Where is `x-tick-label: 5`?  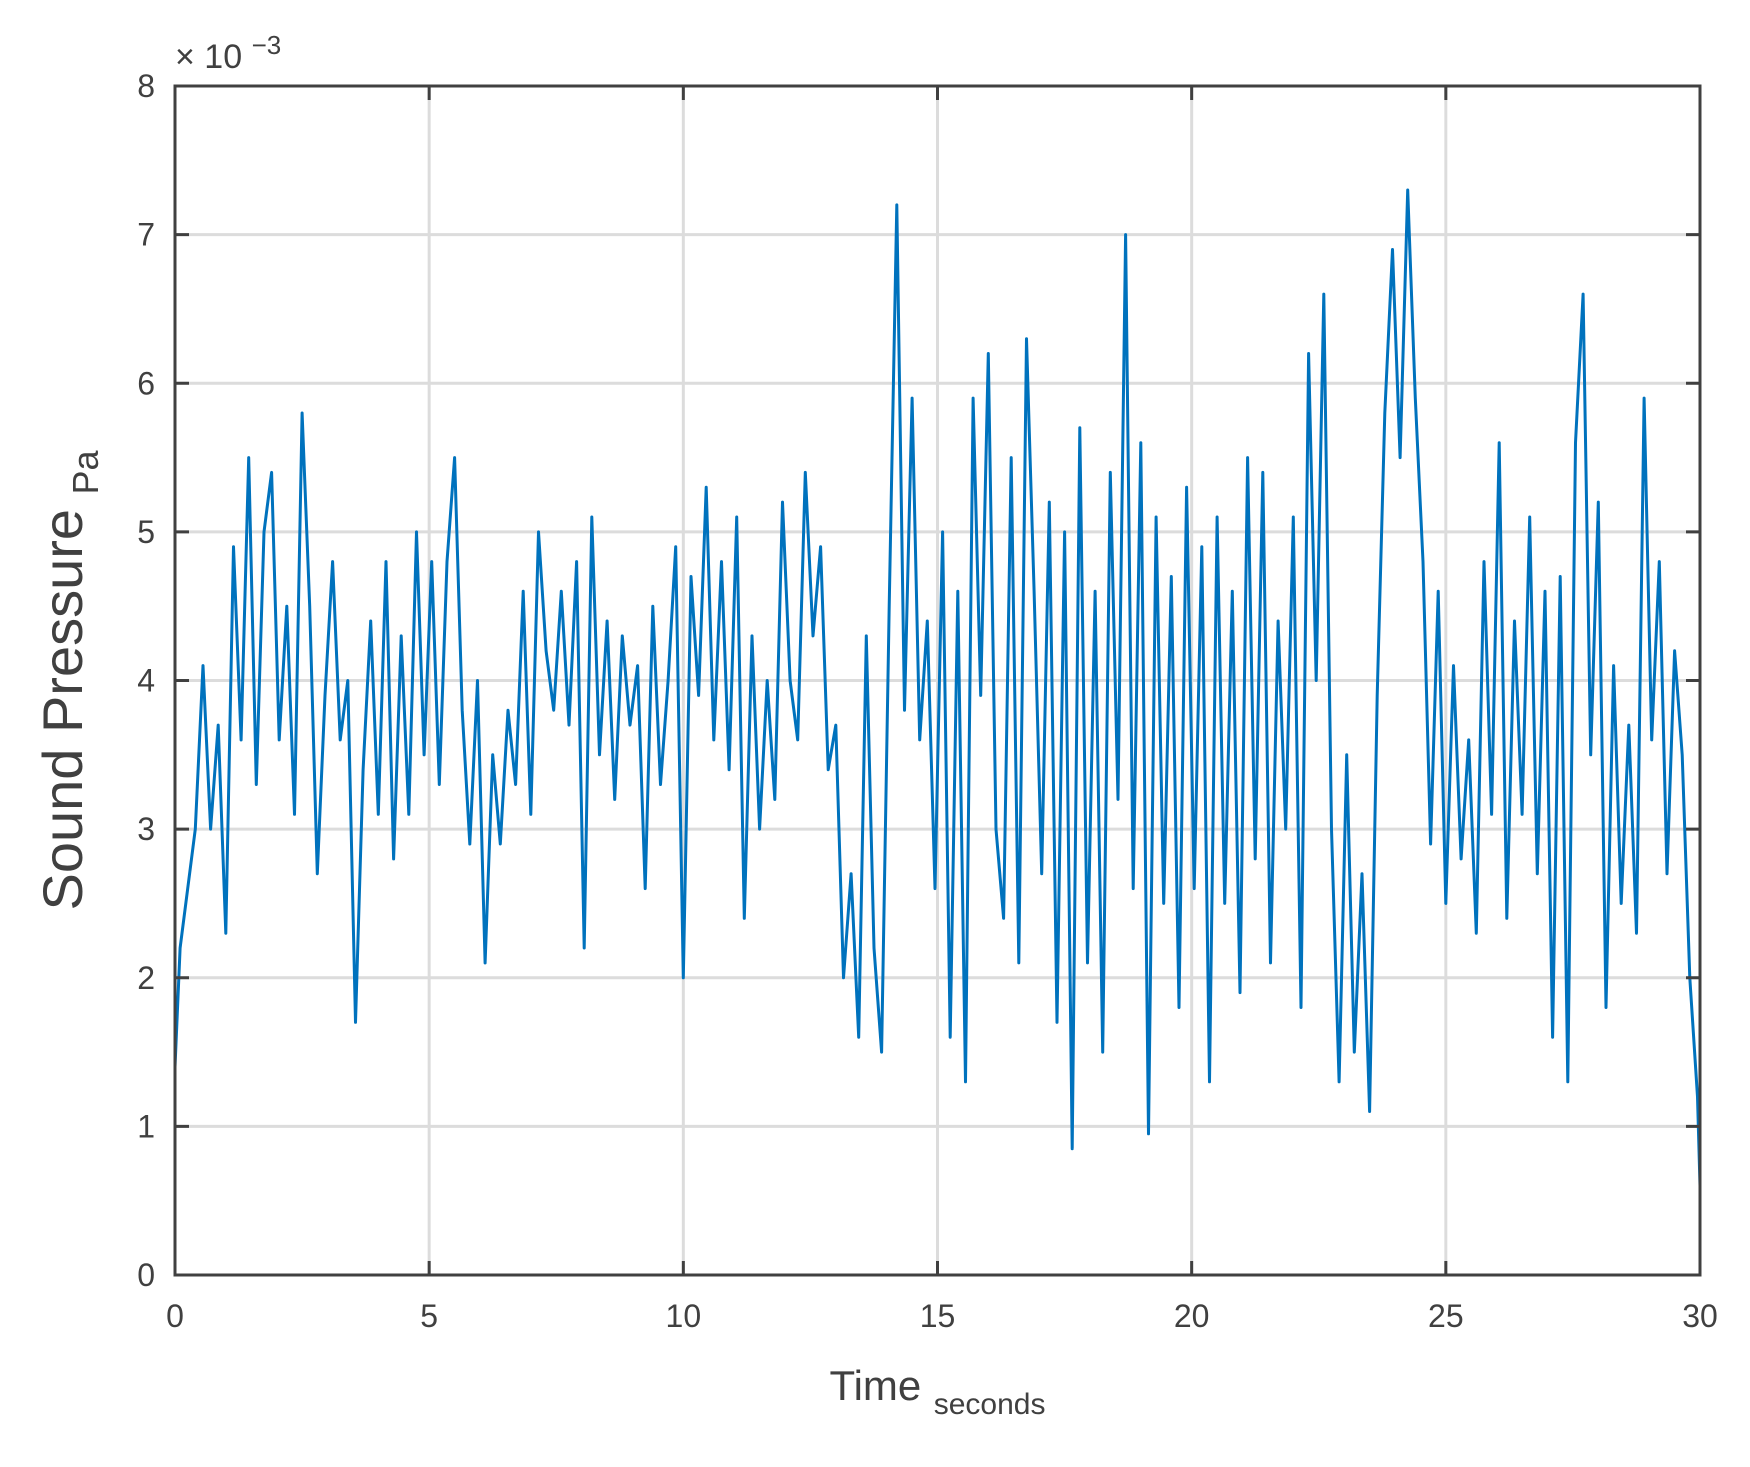
x-tick-label: 5 is located at coordinates (429, 1316).